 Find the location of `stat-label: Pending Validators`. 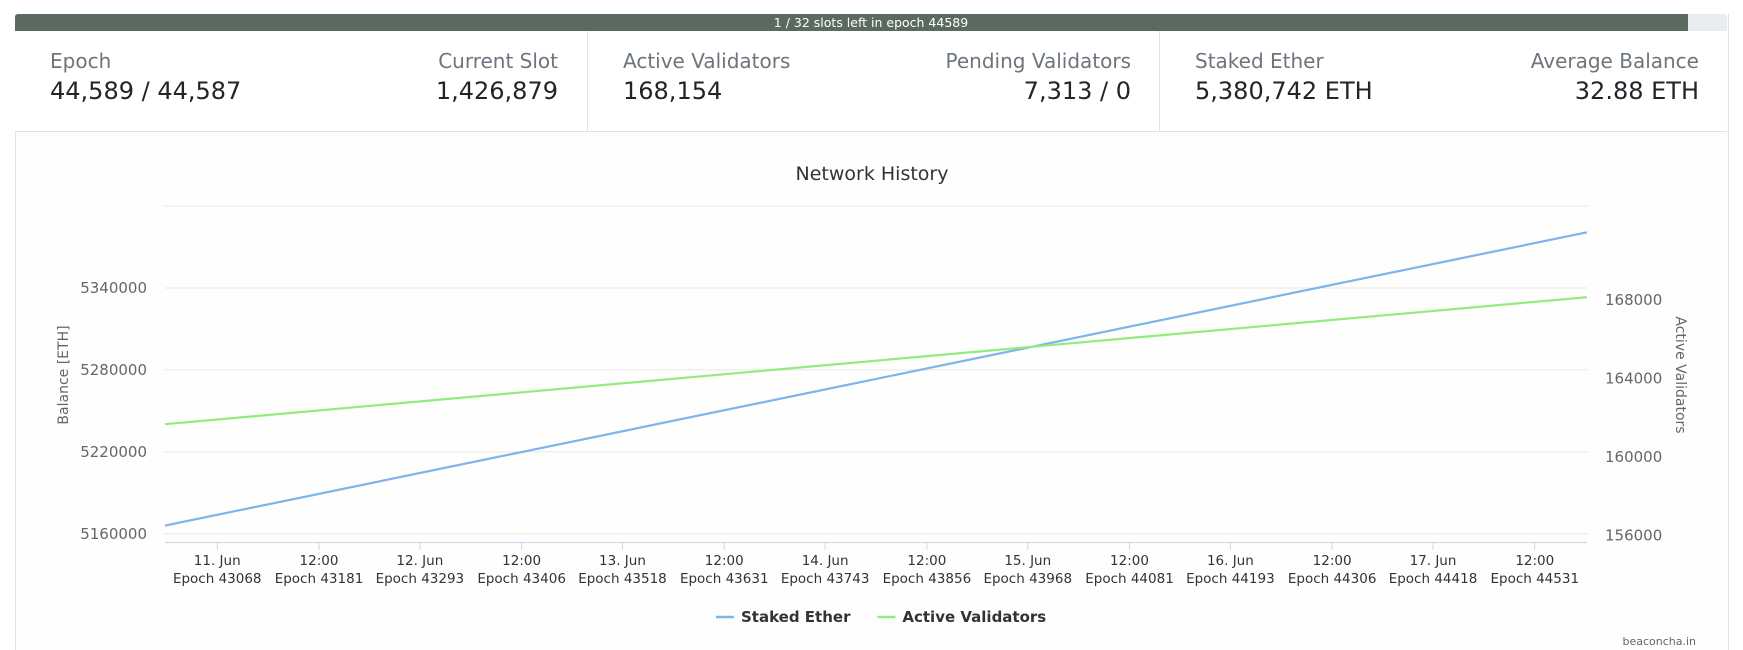

stat-label: Pending Validators is located at coordinates (1038, 61).